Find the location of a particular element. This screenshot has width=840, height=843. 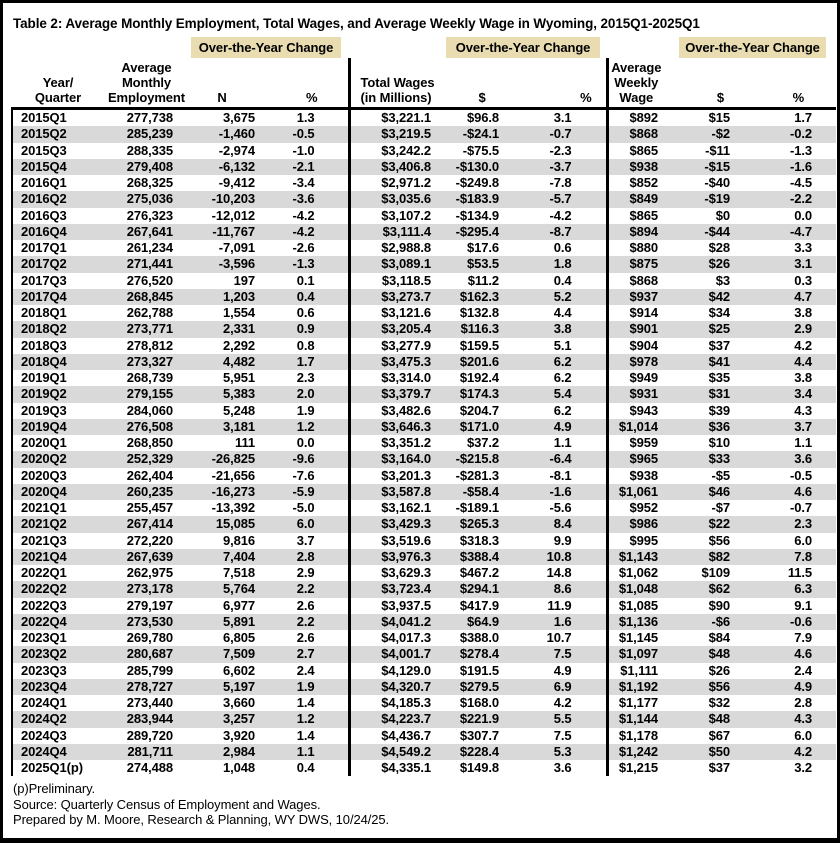

total-wages-cell: $3,089.1 is located at coordinates (406, 264).